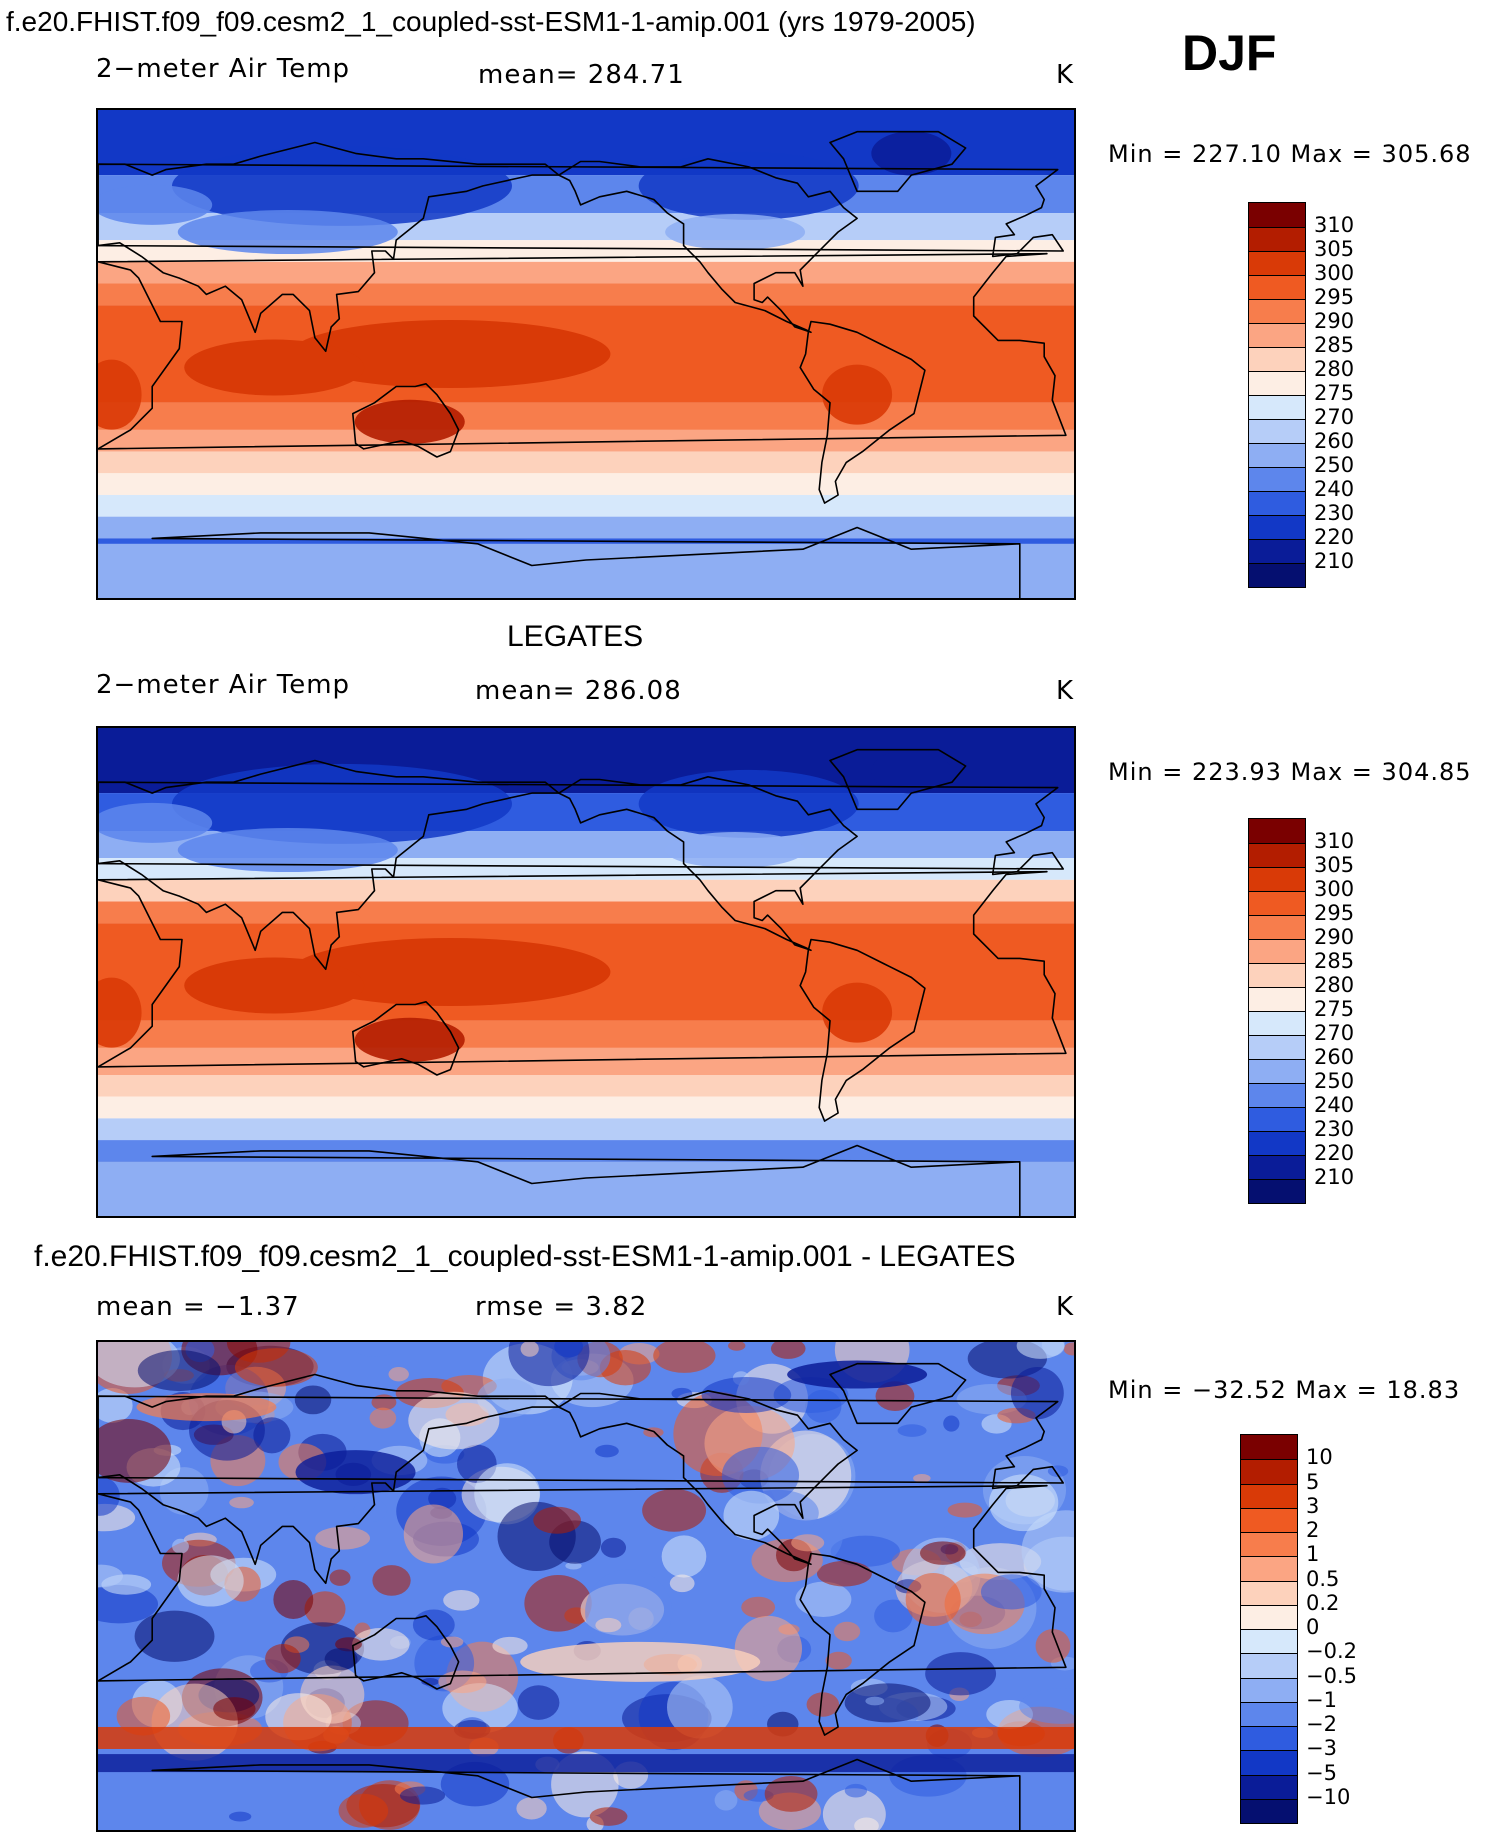 The height and width of the screenshot is (1835, 1500). What do you see at coordinates (1334, 345) in the screenshot?
I see `colorbar-tick-label: 285` at bounding box center [1334, 345].